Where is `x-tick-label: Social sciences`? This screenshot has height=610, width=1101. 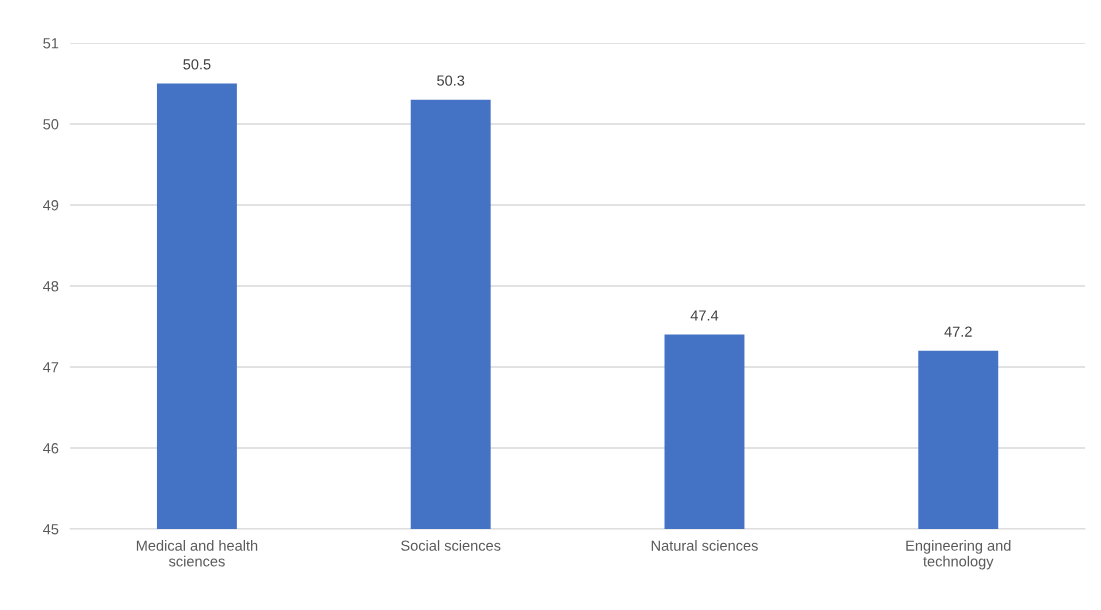 x-tick-label: Social sciences is located at coordinates (451, 545).